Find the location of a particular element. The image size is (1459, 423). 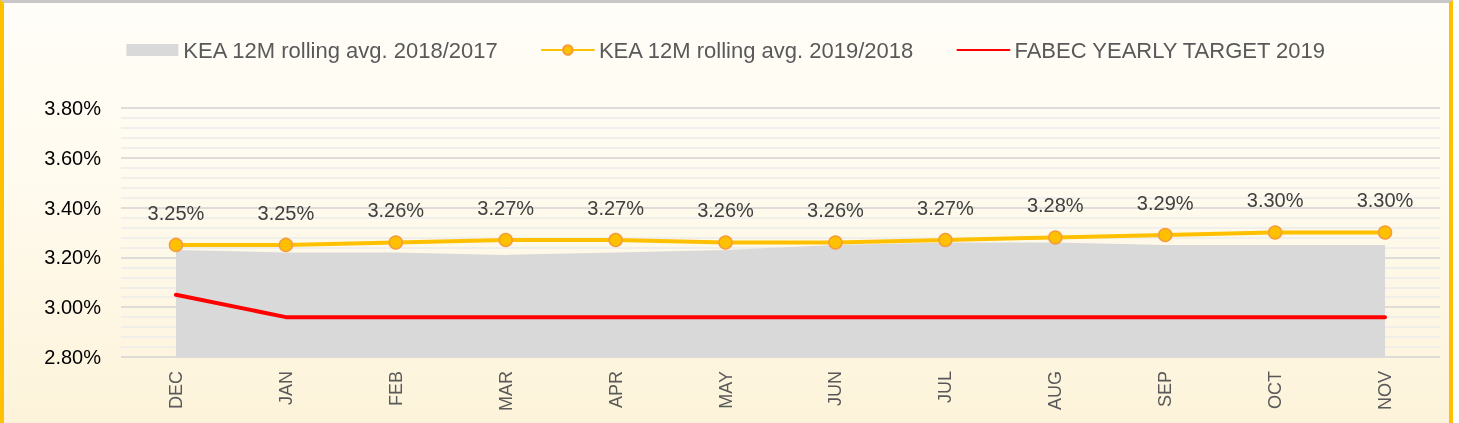

x-tick-label: DEC is located at coordinates (175, 390).